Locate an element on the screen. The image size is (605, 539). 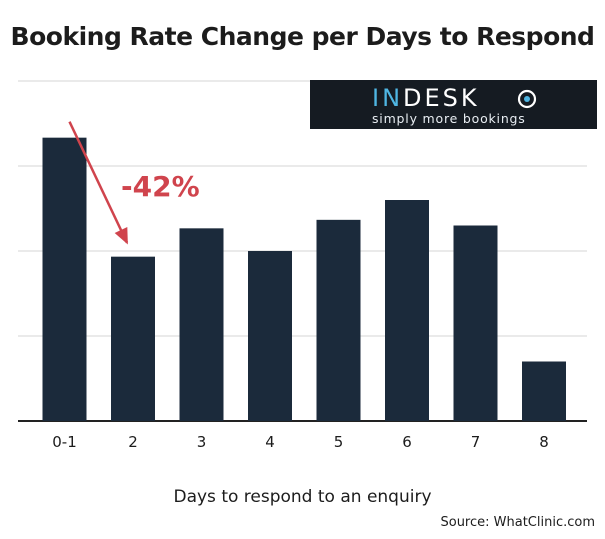
x-tick-label: 3 is located at coordinates (202, 442).